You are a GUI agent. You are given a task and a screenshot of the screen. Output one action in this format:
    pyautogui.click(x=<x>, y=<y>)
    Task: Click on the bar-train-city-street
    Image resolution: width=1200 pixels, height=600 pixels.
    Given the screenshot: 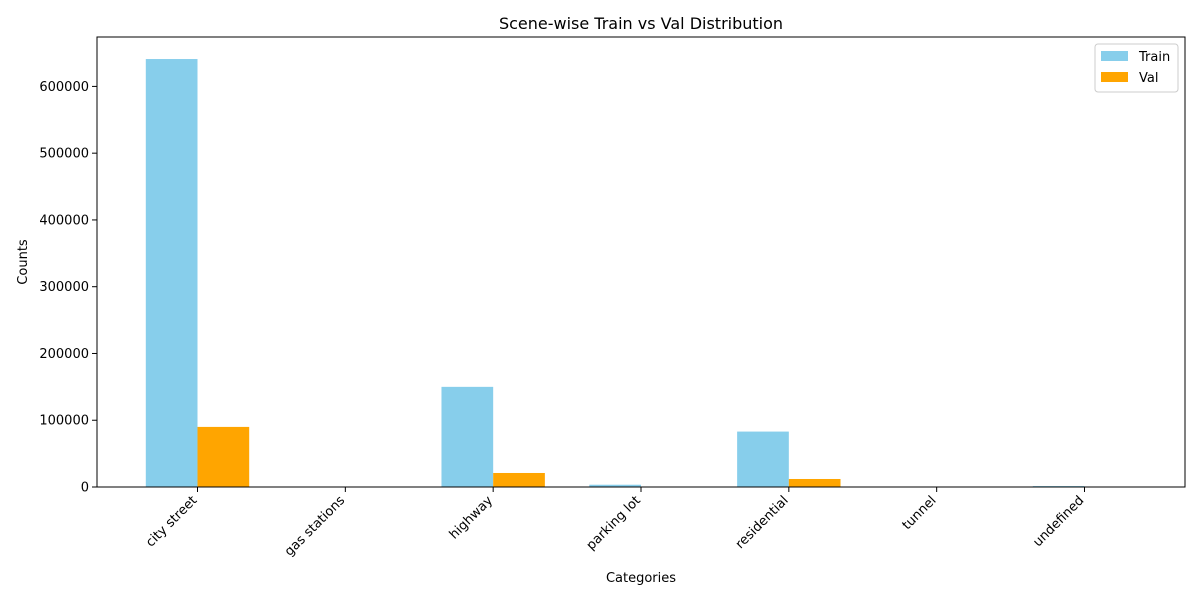 What is the action you would take?
    pyautogui.click(x=171, y=273)
    